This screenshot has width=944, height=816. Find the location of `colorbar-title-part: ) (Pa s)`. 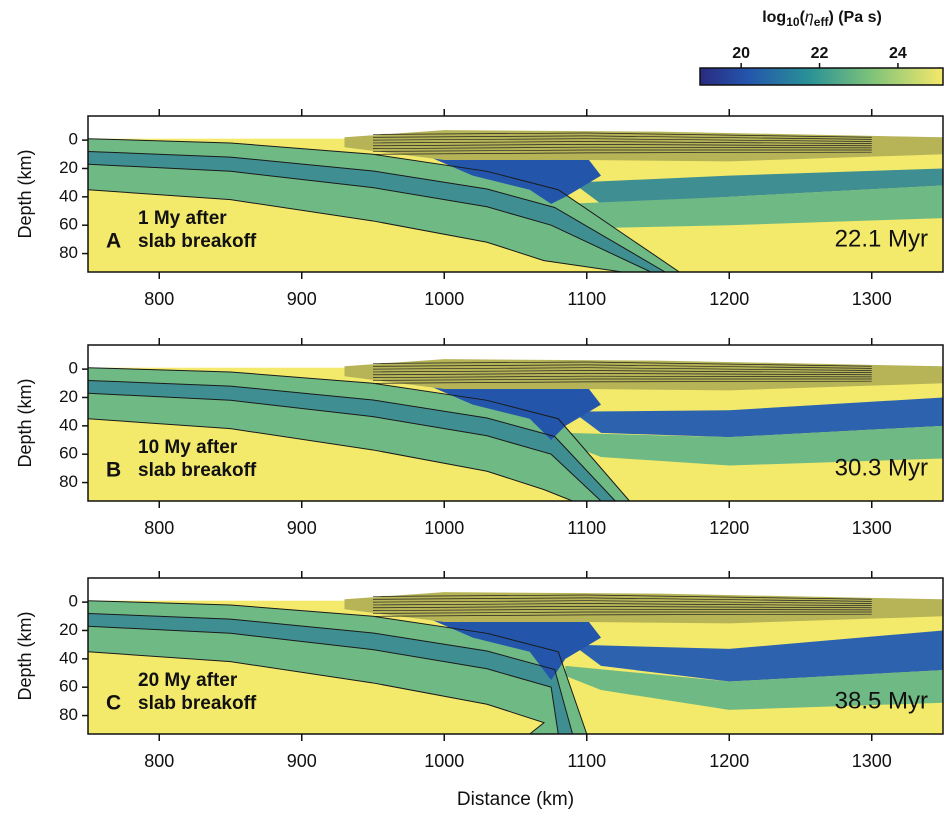

colorbar-title-part: ) (Pa s) is located at coordinates (854, 17).